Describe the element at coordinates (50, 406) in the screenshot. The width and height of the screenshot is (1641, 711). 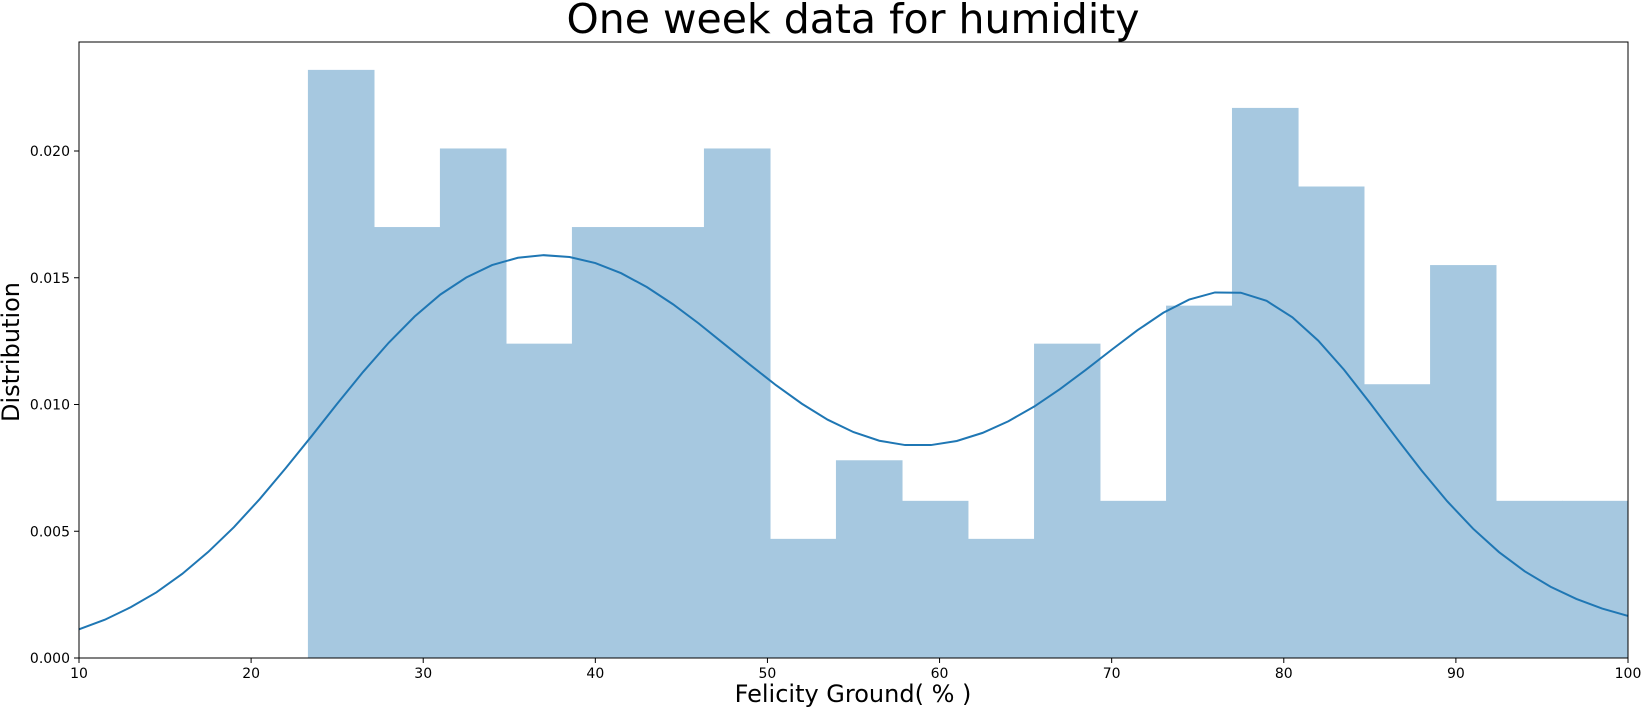
I see `y-tick-label: 0.010` at that location.